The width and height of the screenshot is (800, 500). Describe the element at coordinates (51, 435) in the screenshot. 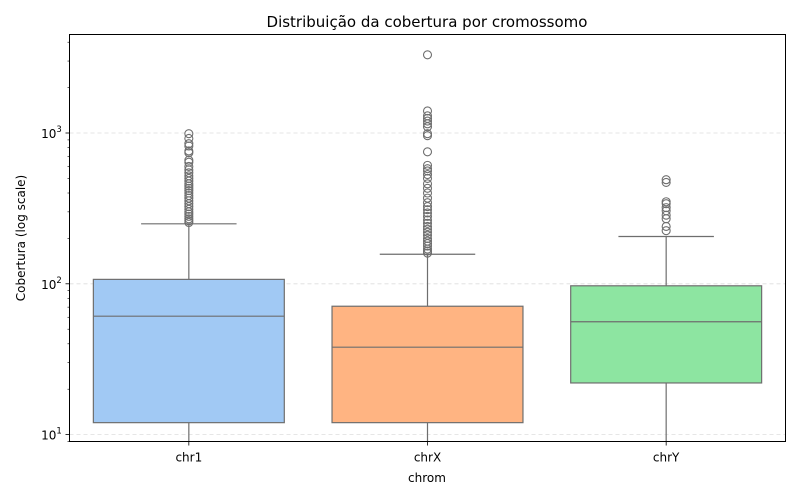

I see `y-tick-label: 10¹` at that location.